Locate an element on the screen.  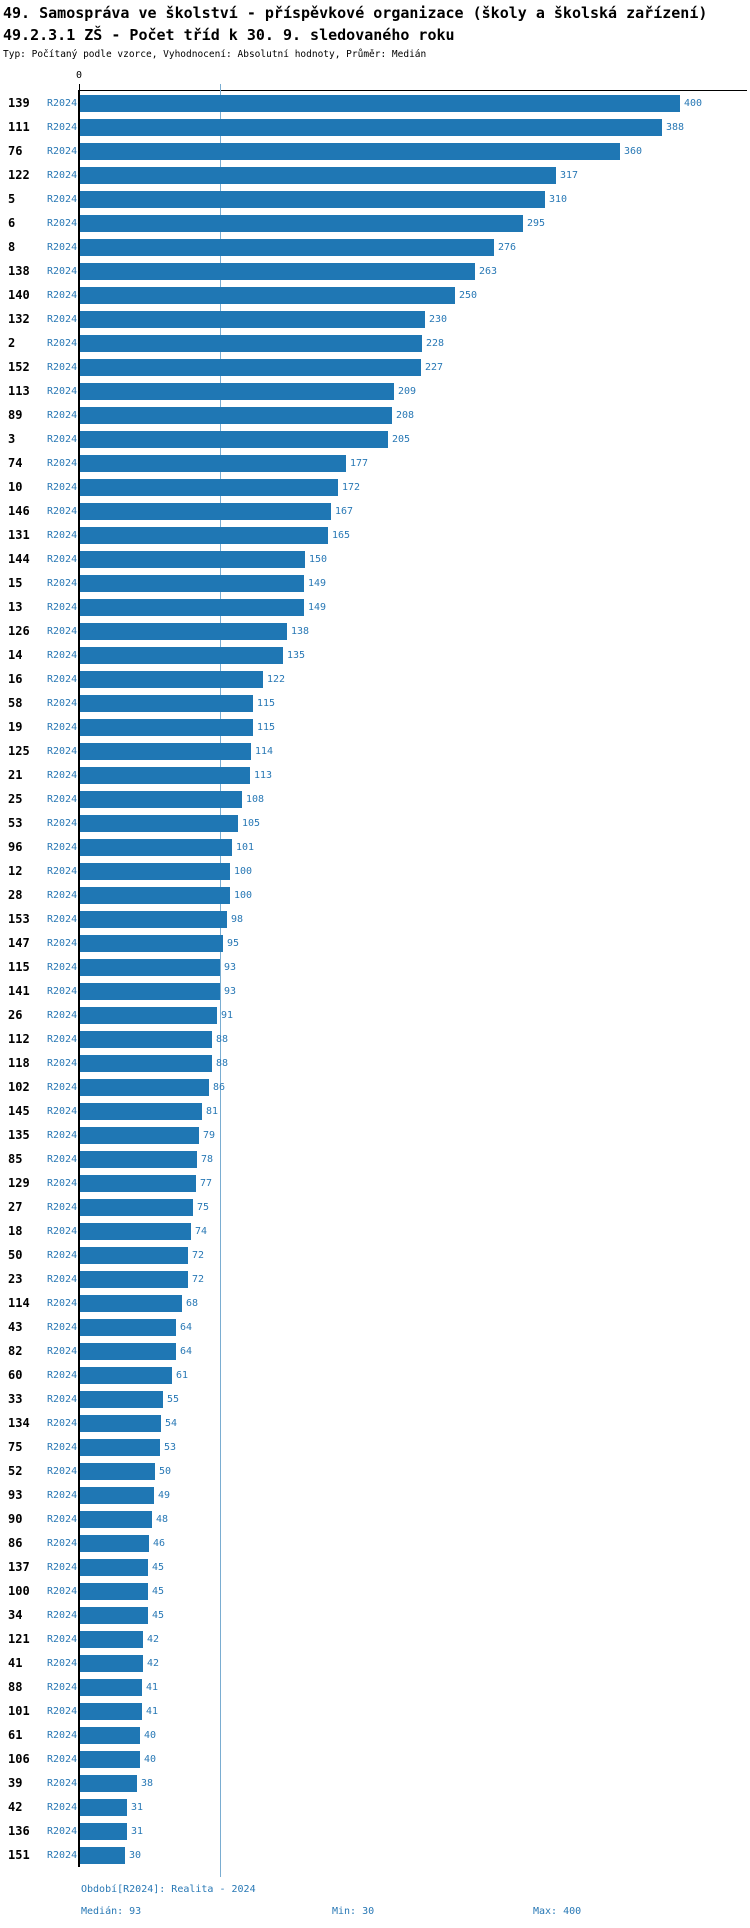
bar-row: 18 R2024 74 is located at coordinates (375, 1231).